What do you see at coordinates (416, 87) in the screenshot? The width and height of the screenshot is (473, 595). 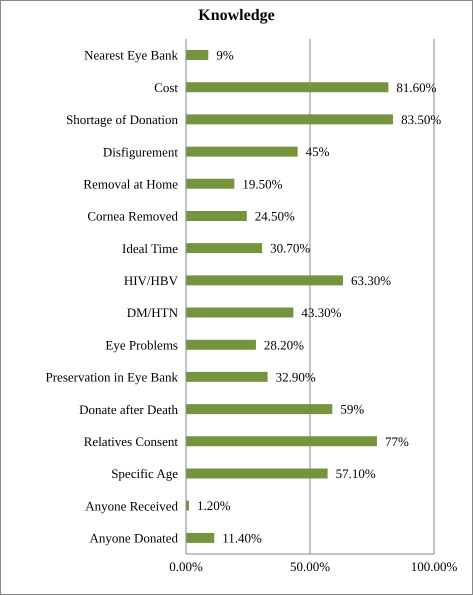 I see `data-label: 81.60%` at bounding box center [416, 87].